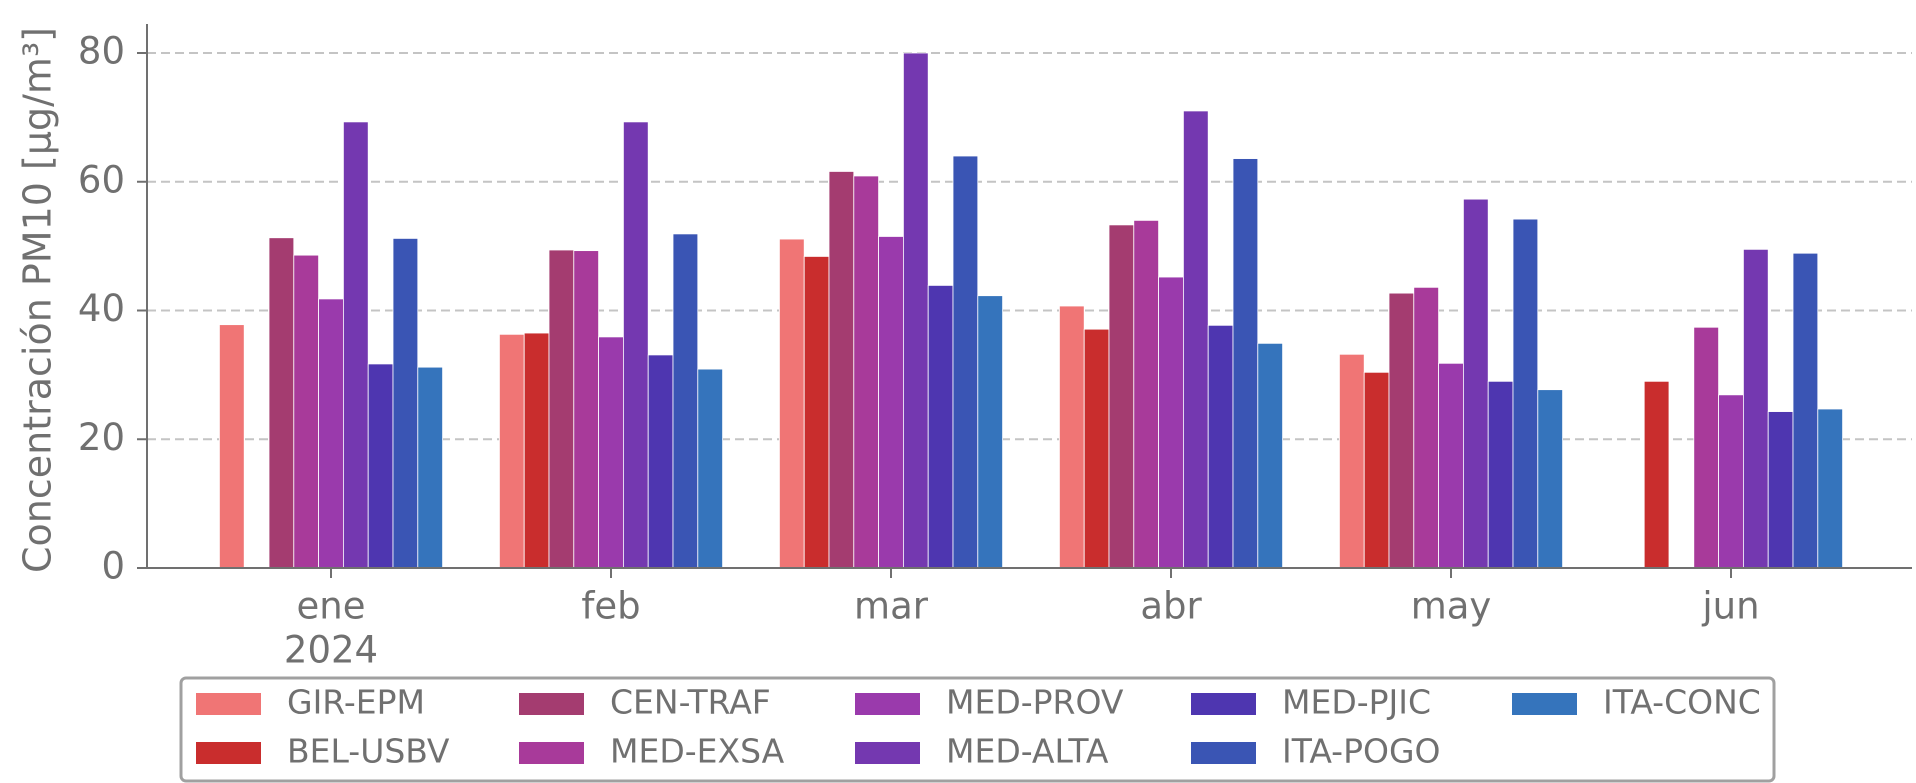 The image size is (1916, 783). Describe the element at coordinates (1730, 606) in the screenshot. I see `x-tick-label: jun` at that location.